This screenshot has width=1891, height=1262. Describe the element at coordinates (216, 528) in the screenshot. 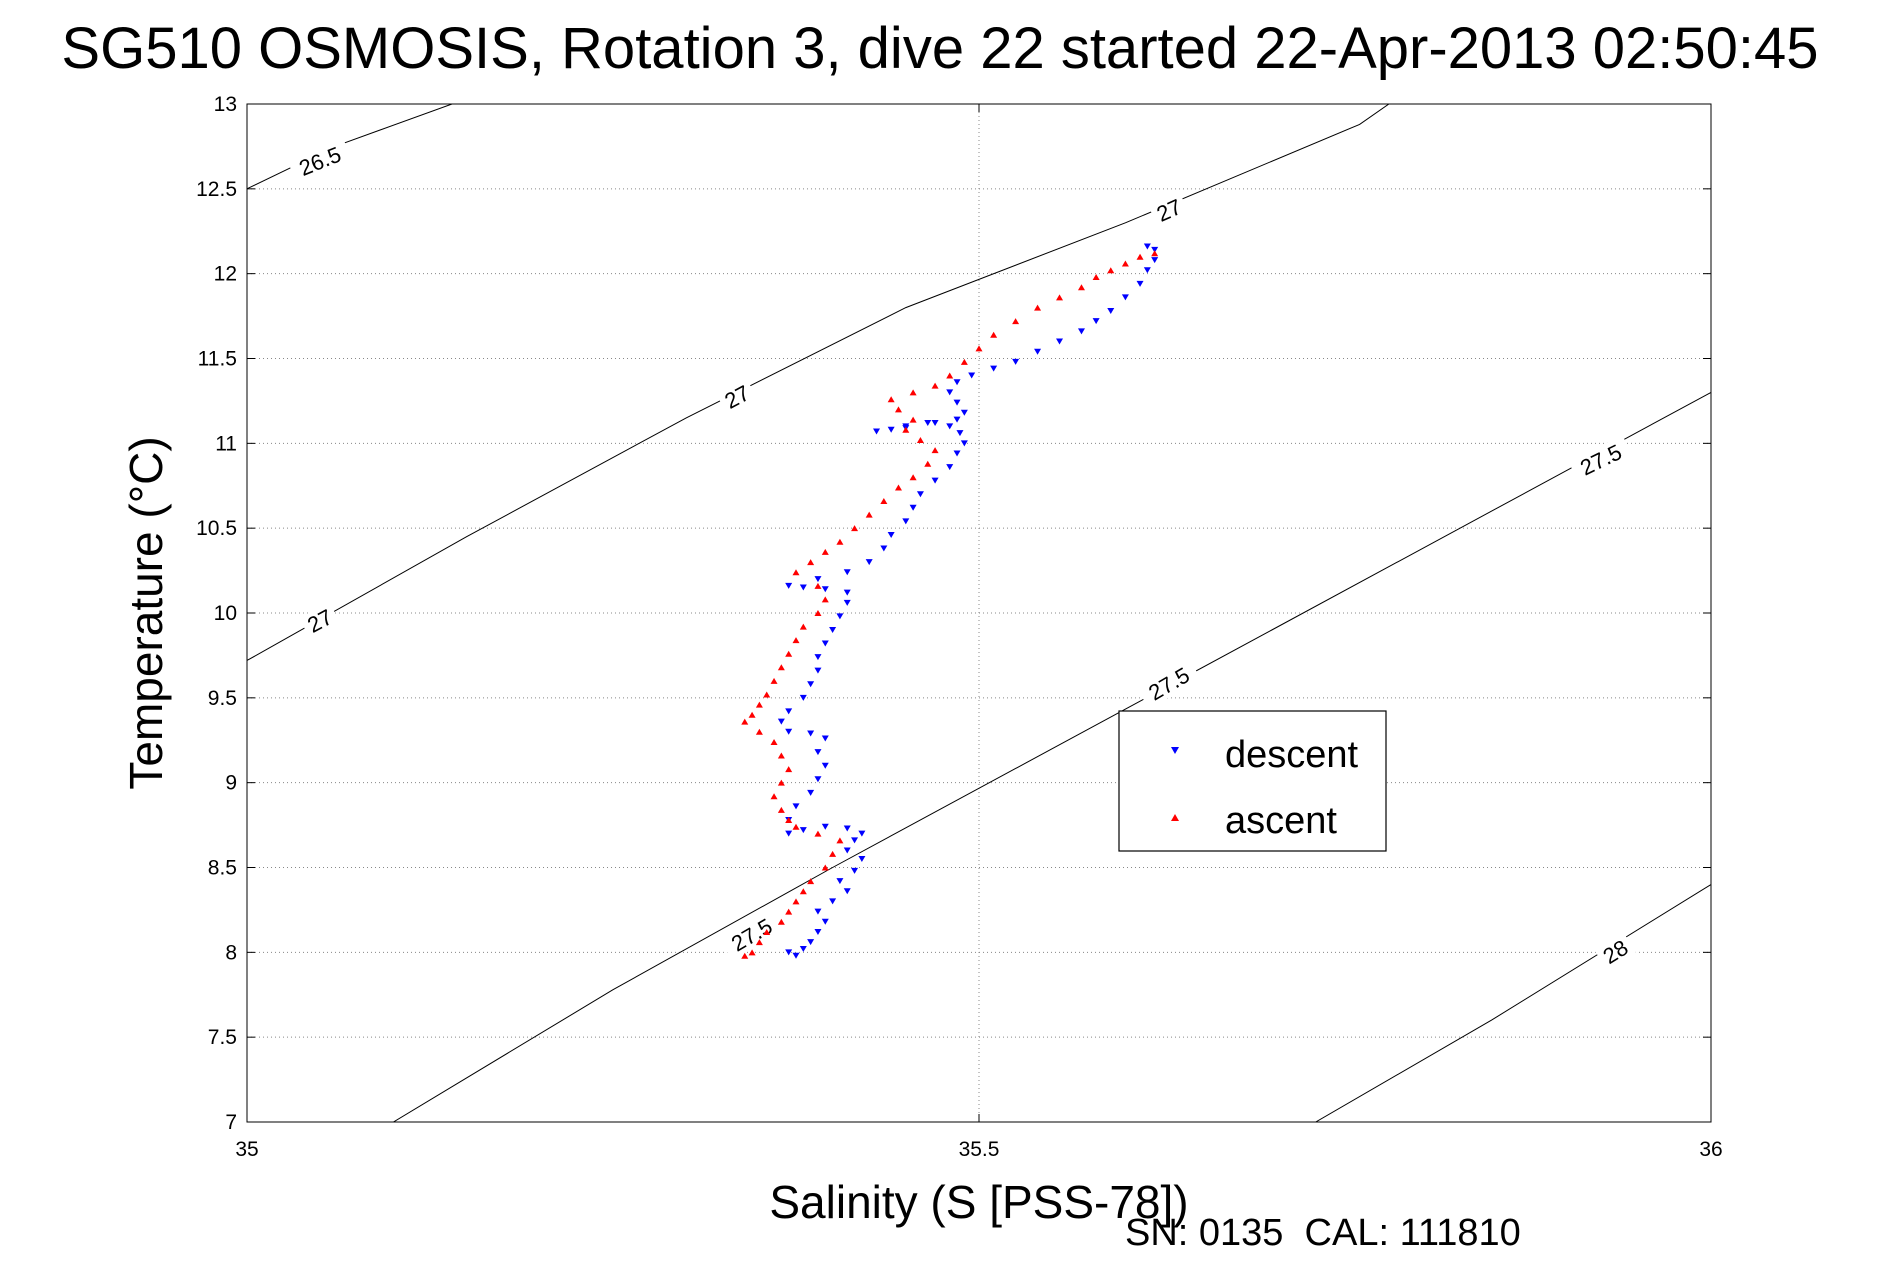

I see `y-tick-label: 10.5` at that location.